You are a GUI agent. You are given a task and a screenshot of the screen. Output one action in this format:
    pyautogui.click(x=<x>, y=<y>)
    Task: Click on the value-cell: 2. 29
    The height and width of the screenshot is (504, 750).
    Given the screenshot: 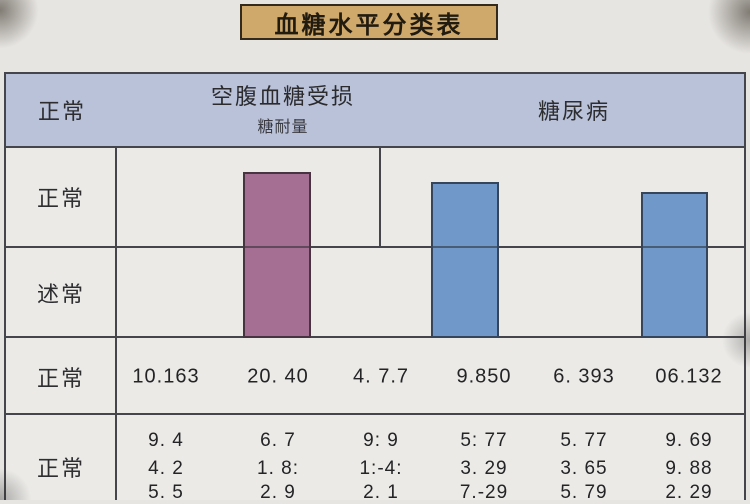 What is the action you would take?
    pyautogui.click(x=689, y=492)
    